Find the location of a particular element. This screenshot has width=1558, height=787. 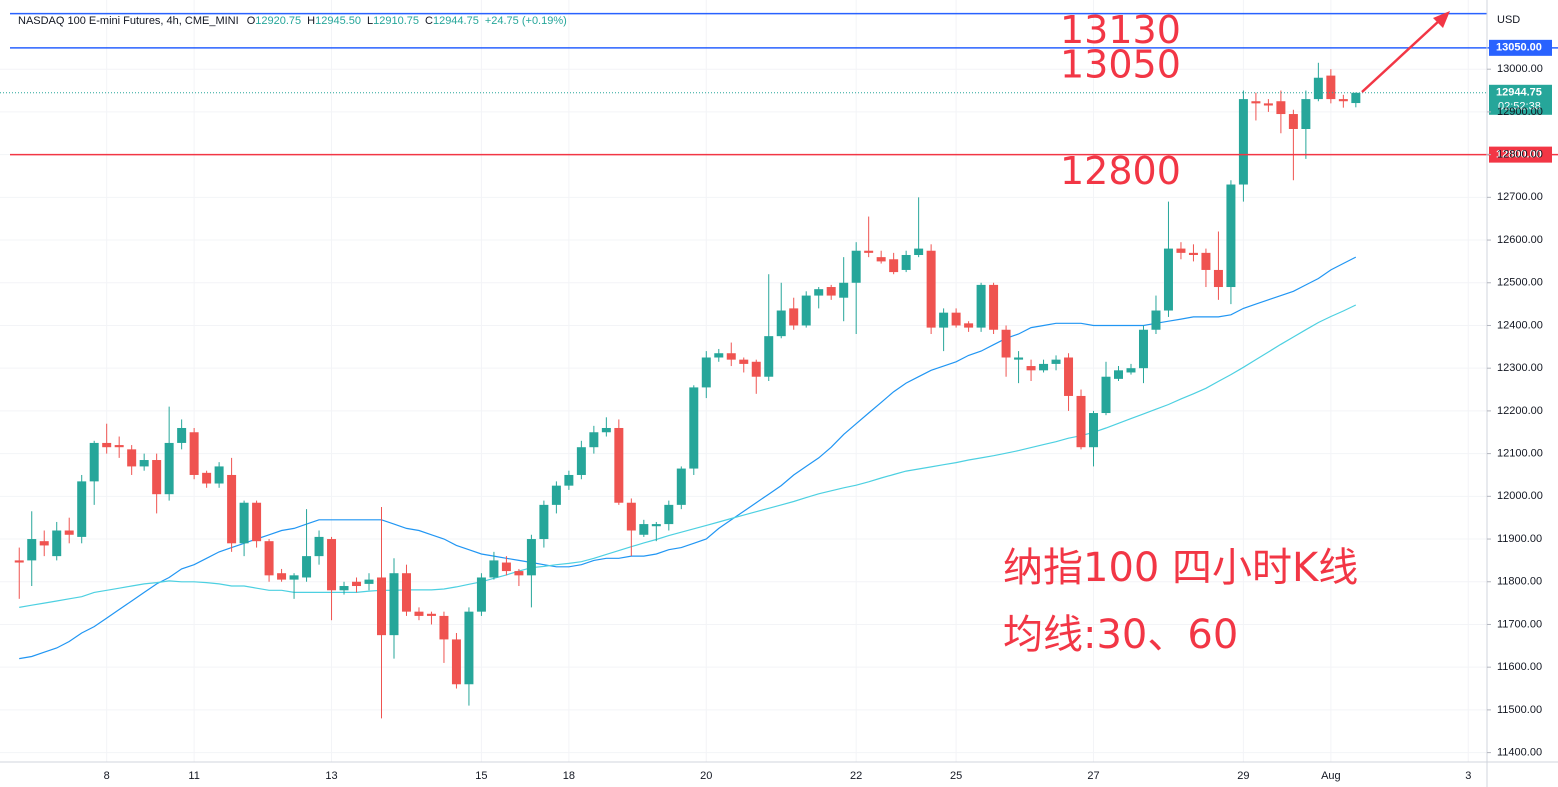

y-tick-label: 12000.00 is located at coordinates (1520, 496).